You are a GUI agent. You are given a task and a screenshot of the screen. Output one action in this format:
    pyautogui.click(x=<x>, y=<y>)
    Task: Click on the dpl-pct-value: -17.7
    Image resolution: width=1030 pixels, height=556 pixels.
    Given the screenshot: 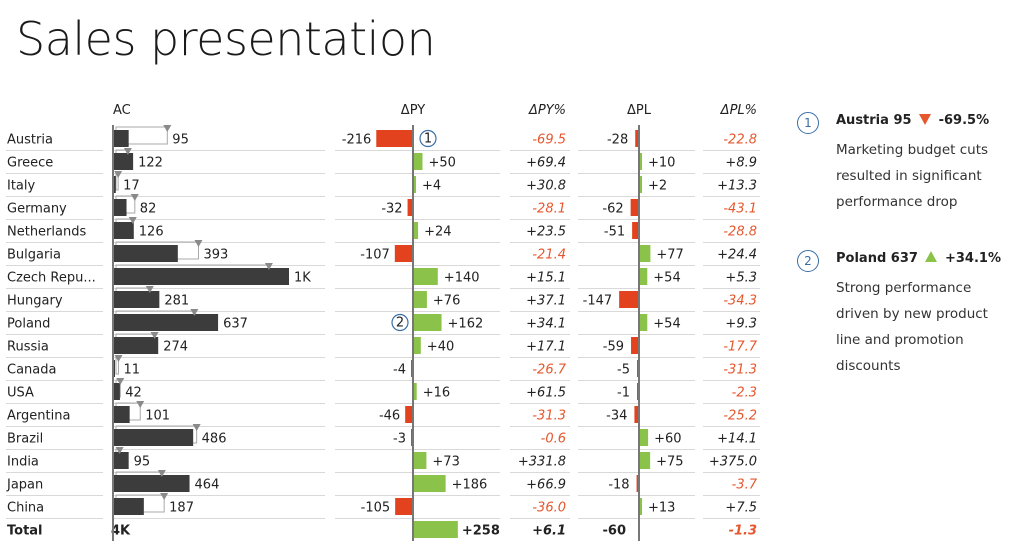 What is the action you would take?
    pyautogui.click(x=740, y=347)
    